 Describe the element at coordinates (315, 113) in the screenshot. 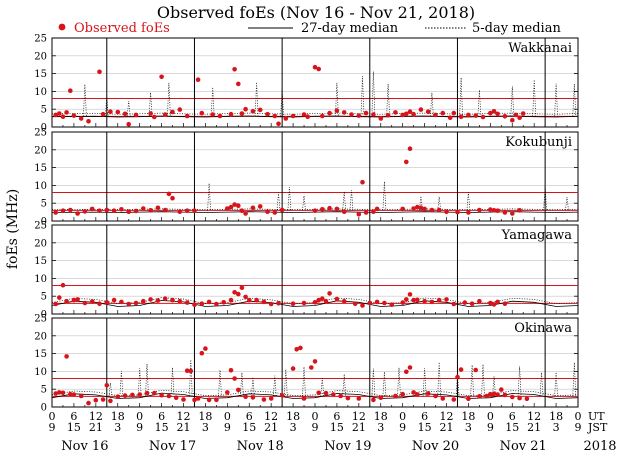

I see `series-5day-median` at that location.